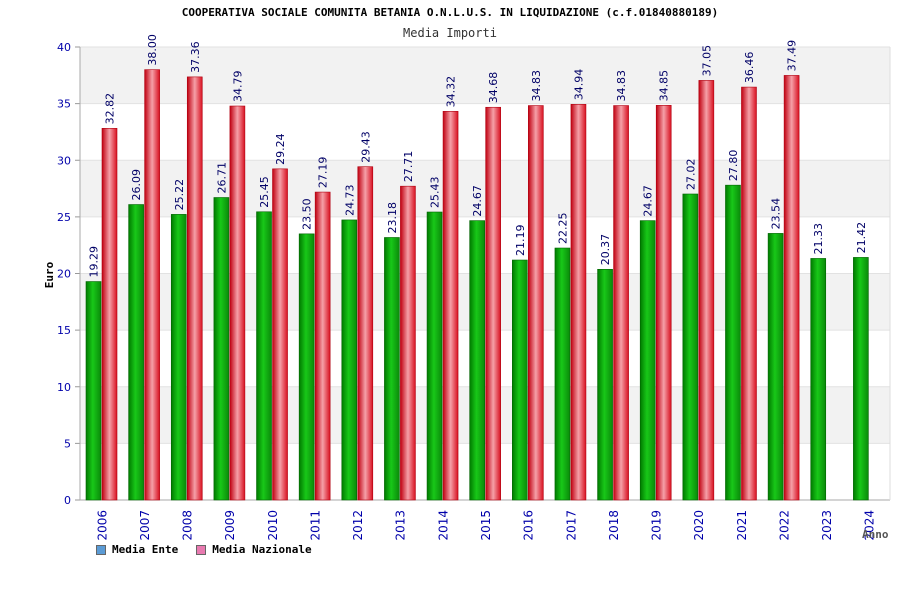 The height and width of the screenshot is (600, 900). I want to click on data-label-media-nazionale-2016: 34.83, so click(536, 86).